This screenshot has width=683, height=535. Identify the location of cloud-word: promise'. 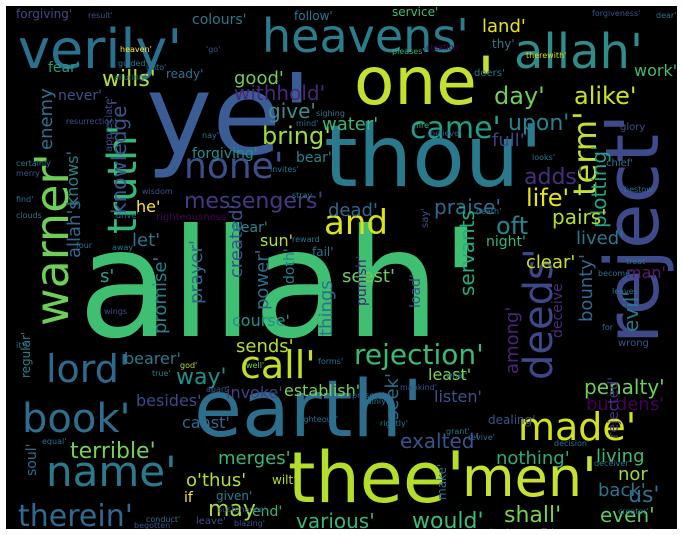
(160, 295).